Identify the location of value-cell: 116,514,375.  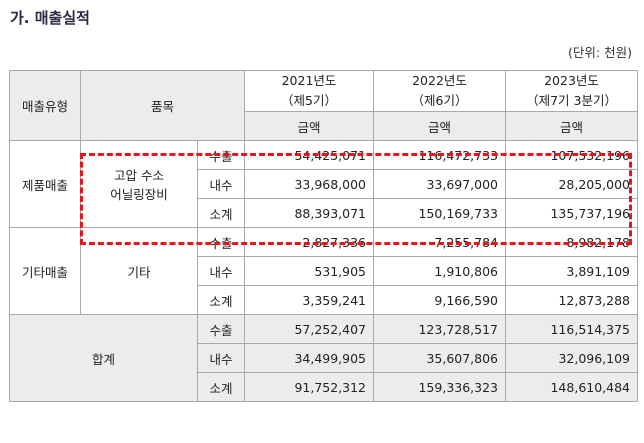
(572, 329).